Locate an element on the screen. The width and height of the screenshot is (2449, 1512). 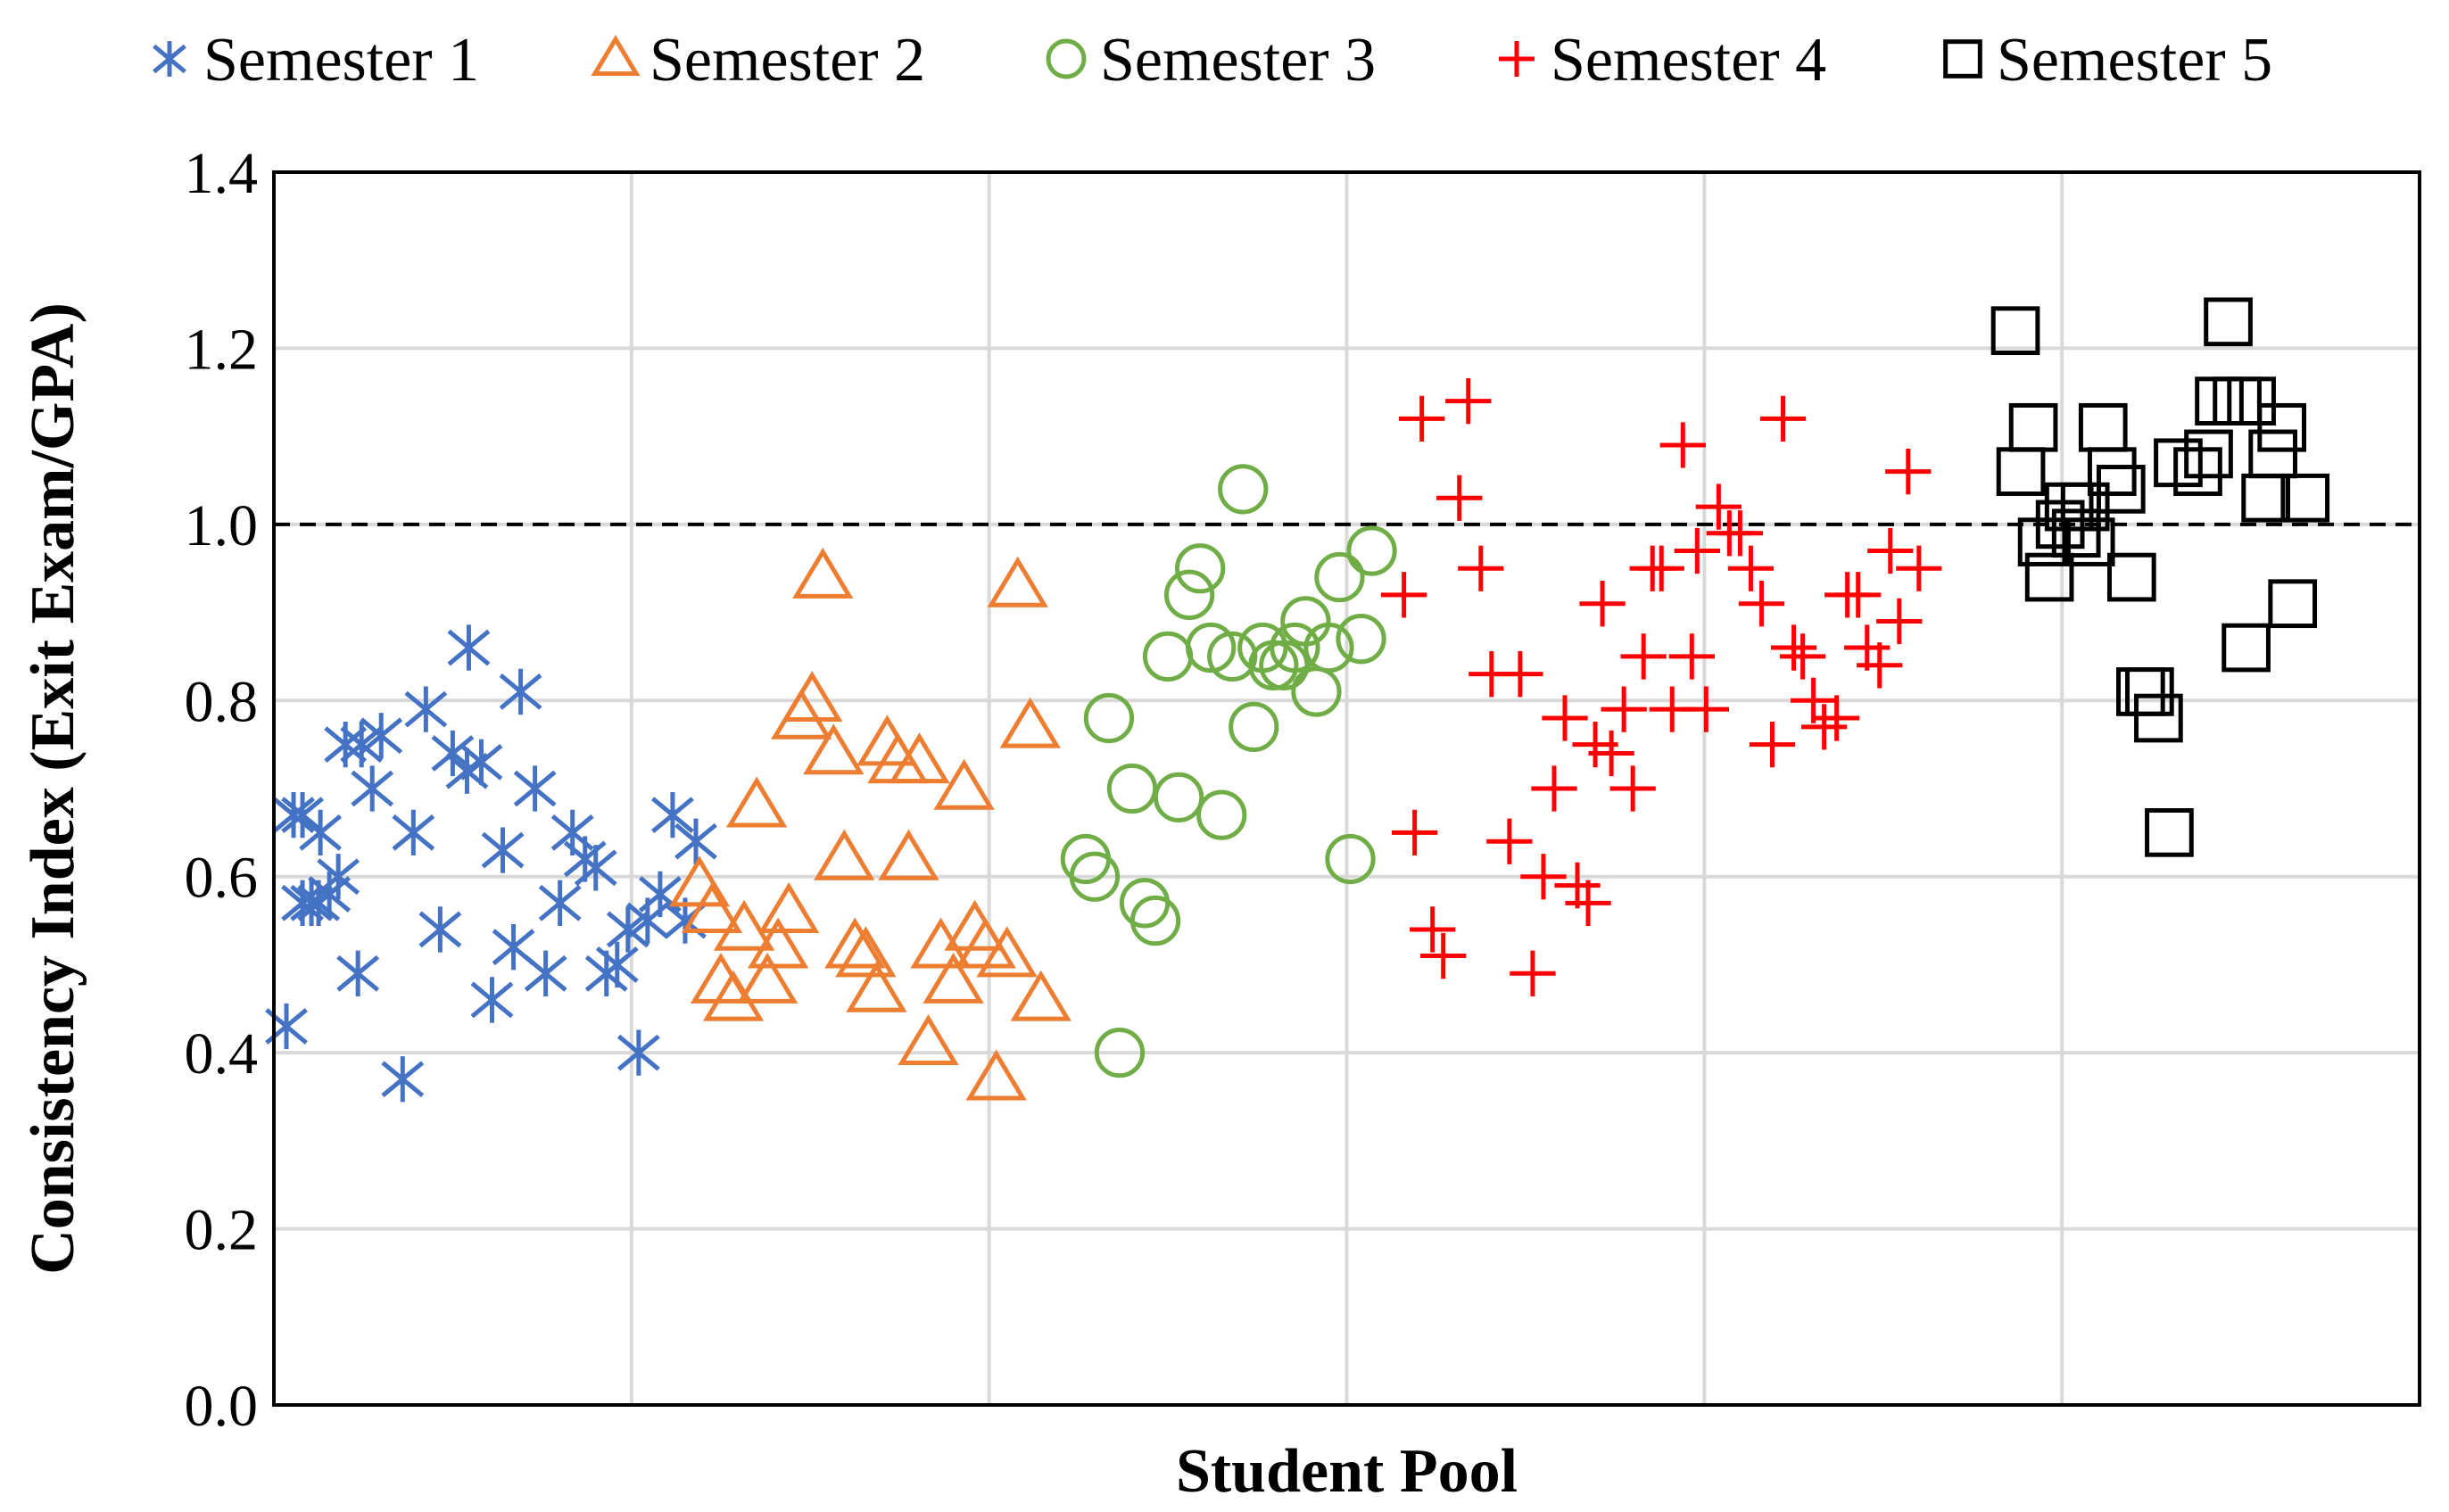
legend-item: Semester 4 is located at coordinates (1662, 60).